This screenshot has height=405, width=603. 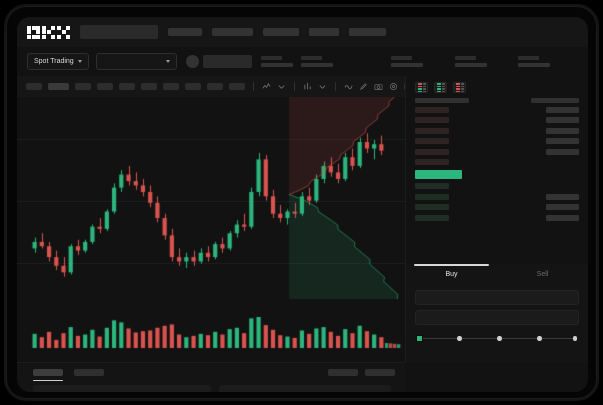 What do you see at coordinates (336, 203) in the screenshot?
I see `depth-overlay-chart` at bounding box center [336, 203].